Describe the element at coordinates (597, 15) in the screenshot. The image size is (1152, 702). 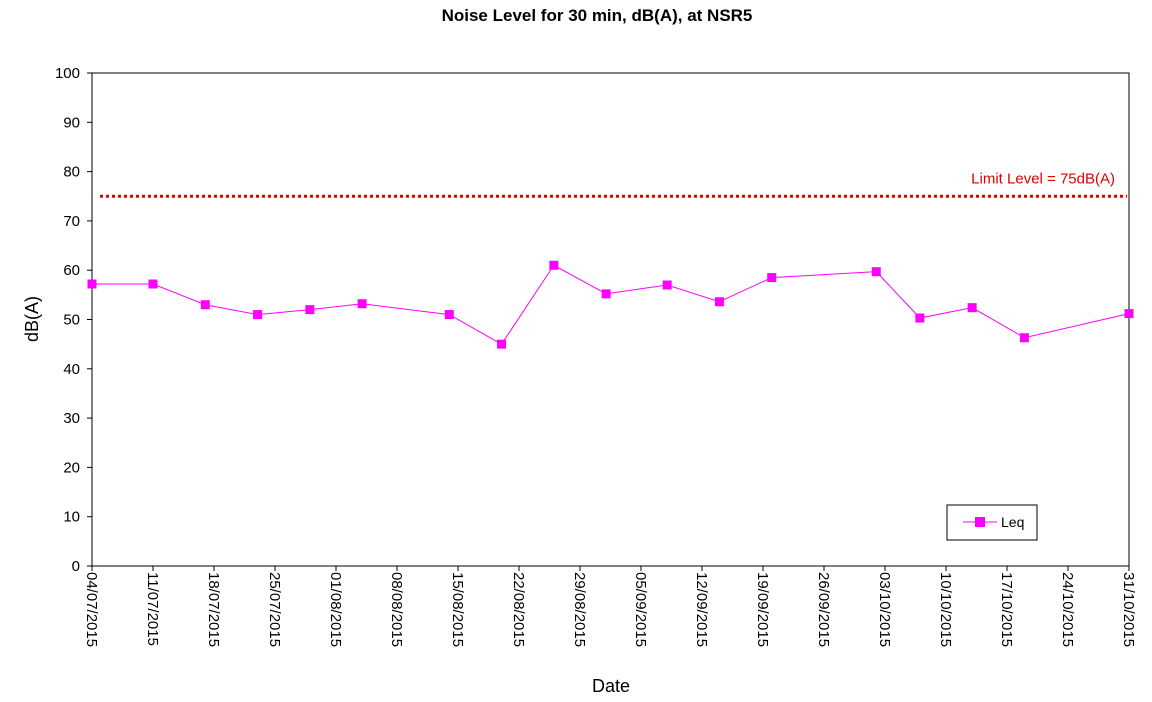
I see `chart-title: Noise Level for 30 min, dB(A), at NSR5` at that location.